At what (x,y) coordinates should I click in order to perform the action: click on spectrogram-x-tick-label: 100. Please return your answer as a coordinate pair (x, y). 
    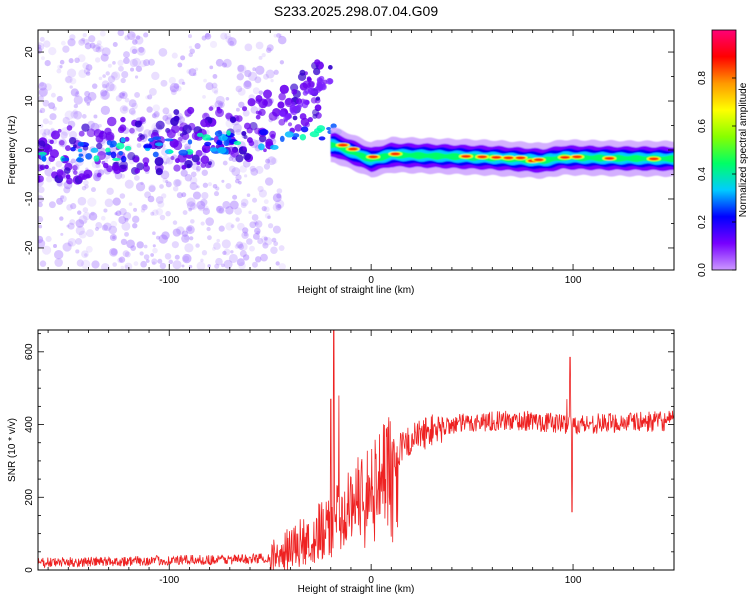
    Looking at the image, I should click on (573, 280).